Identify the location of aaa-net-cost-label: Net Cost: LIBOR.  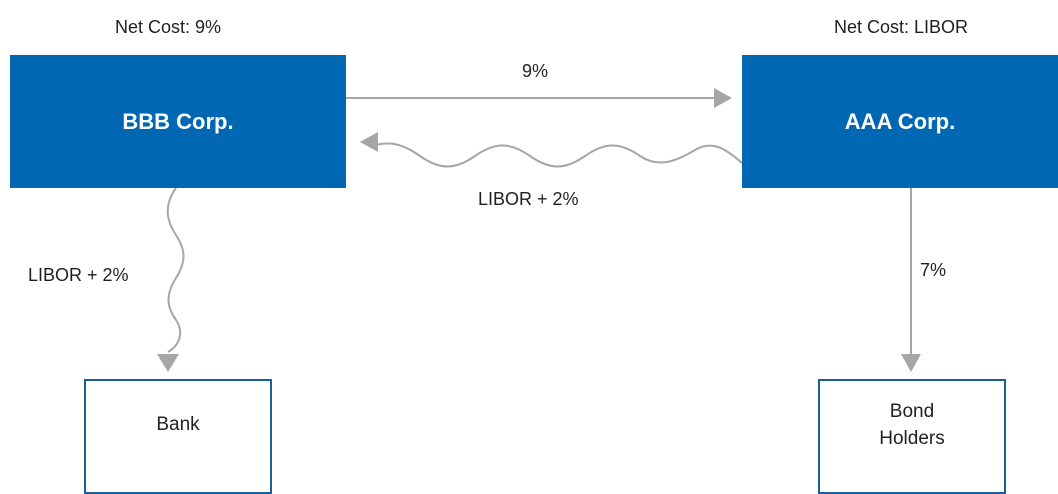
(901, 27).